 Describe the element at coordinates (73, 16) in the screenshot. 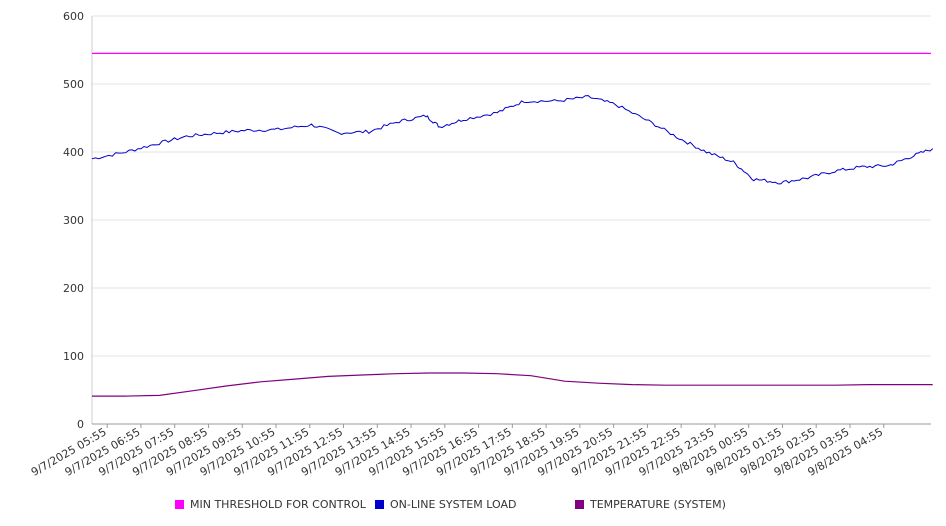

I see `y-tick-label: 600` at that location.